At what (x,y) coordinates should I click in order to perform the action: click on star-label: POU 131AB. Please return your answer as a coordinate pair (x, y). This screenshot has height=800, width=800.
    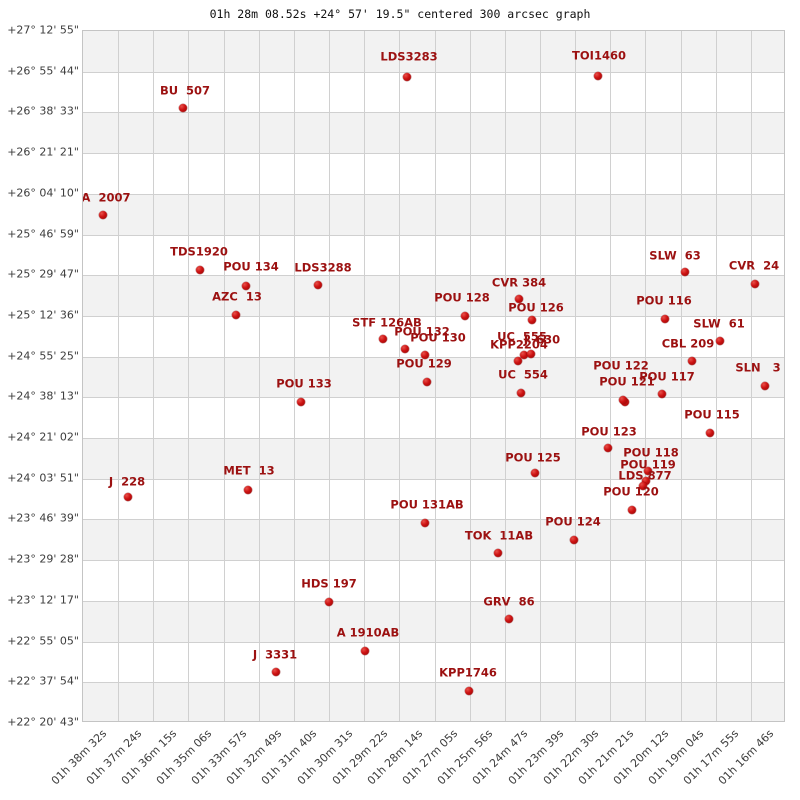
    Looking at the image, I should click on (427, 504).